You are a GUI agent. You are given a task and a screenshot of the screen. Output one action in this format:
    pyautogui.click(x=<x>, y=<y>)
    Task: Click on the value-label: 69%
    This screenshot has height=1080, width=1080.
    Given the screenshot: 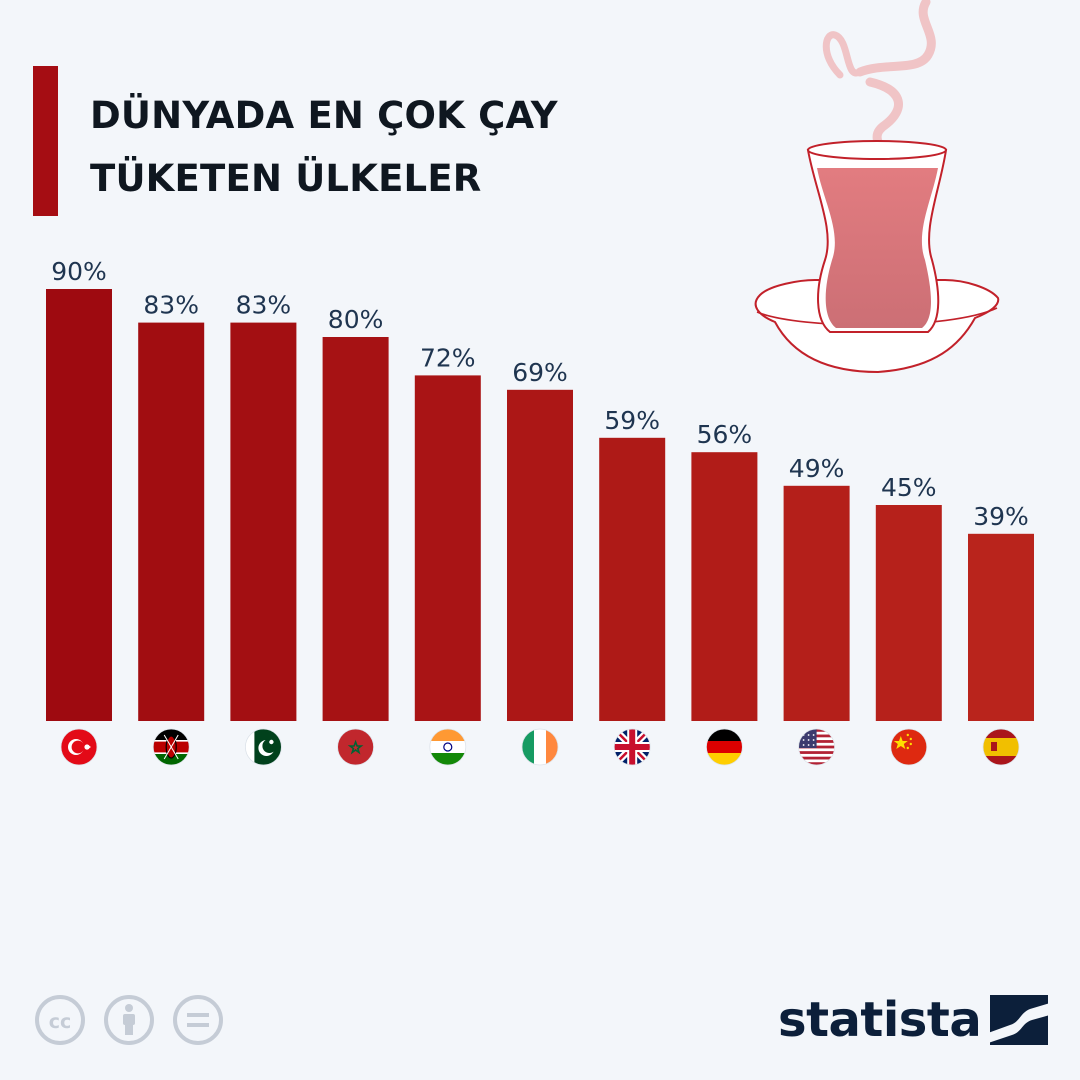 What is the action you would take?
    pyautogui.click(x=540, y=372)
    